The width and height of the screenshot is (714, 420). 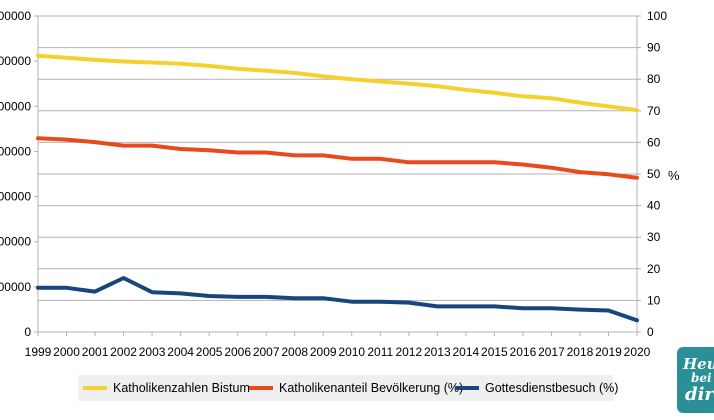 I want to click on left-tick-label: 0, so click(x=27, y=332).